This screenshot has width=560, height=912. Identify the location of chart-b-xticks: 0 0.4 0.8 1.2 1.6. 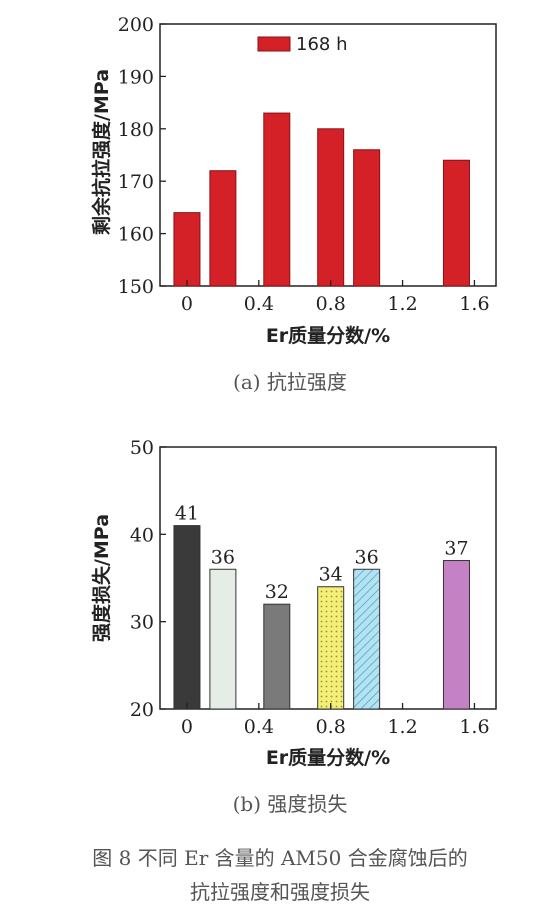
(335, 720).